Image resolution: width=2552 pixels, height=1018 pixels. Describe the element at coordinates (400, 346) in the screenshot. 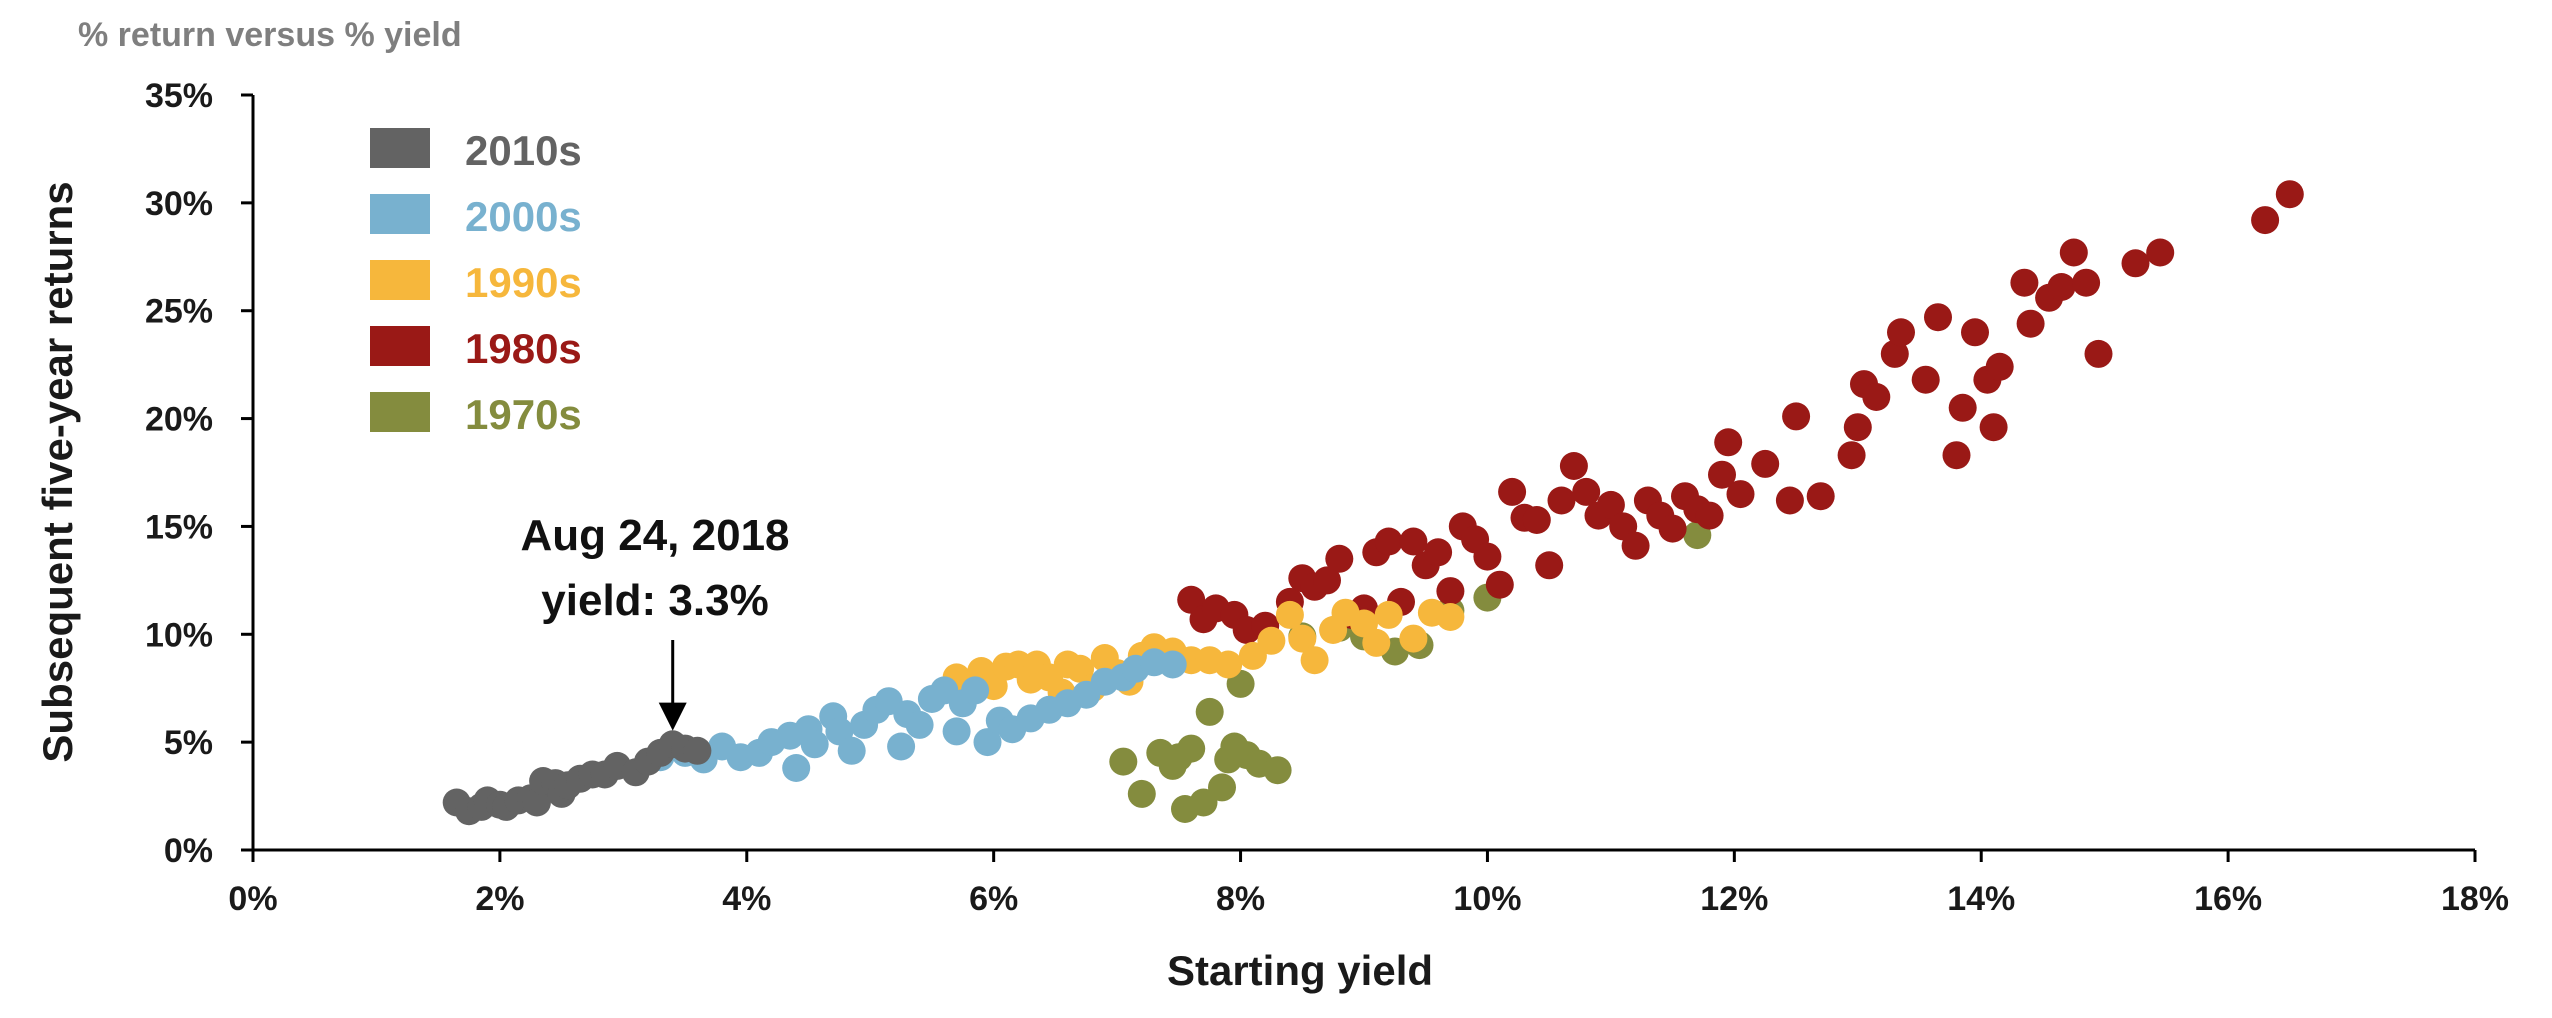

I see `legend-swatch-1980s` at that location.